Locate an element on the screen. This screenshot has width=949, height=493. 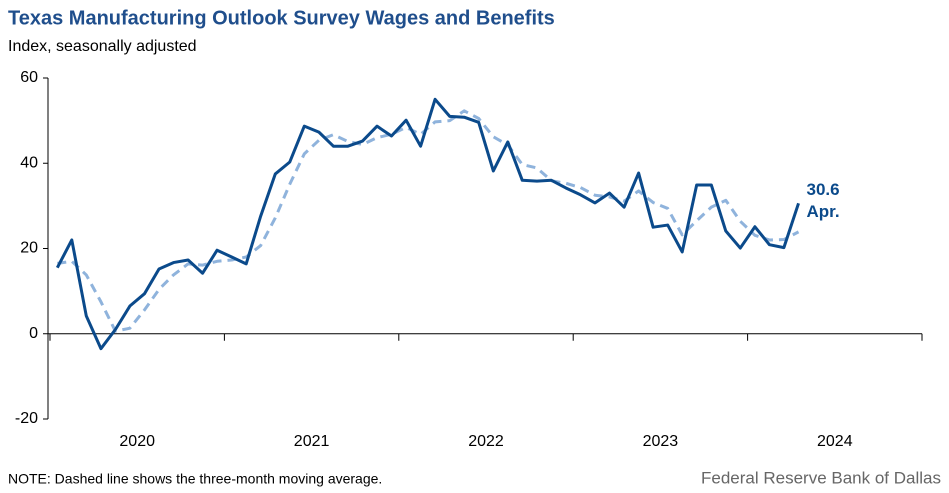
x-tick-label: 2022 is located at coordinates (486, 441).